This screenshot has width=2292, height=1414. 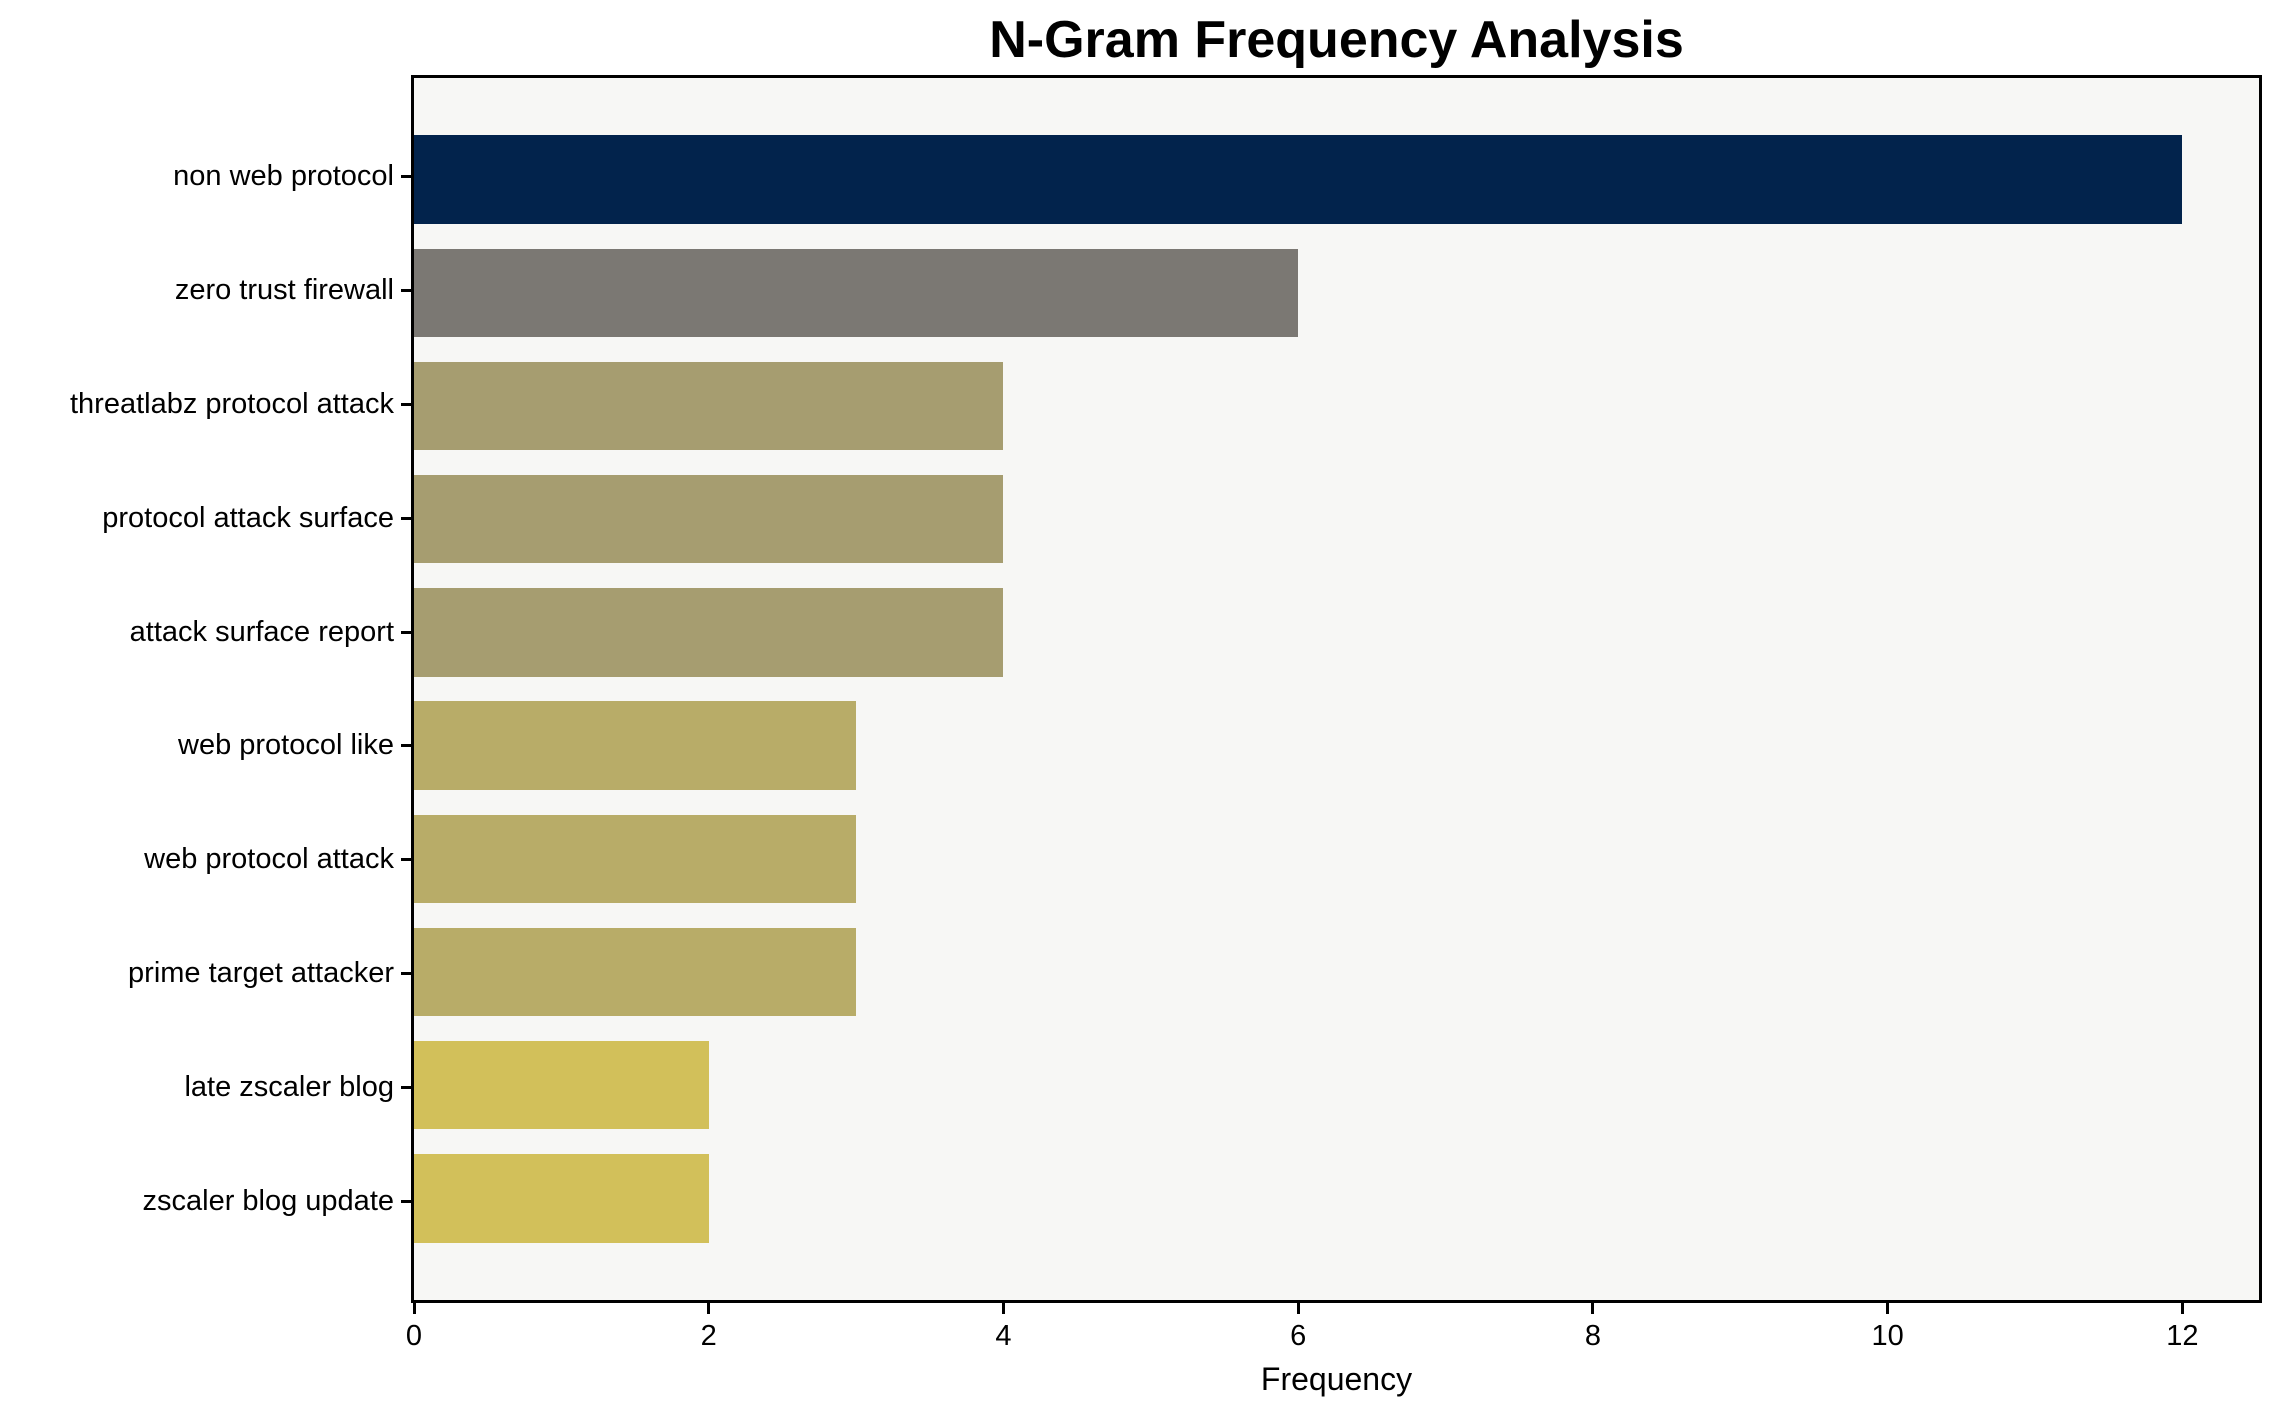 What do you see at coordinates (635, 858) in the screenshot?
I see `bar-web-protocol-attack` at bounding box center [635, 858].